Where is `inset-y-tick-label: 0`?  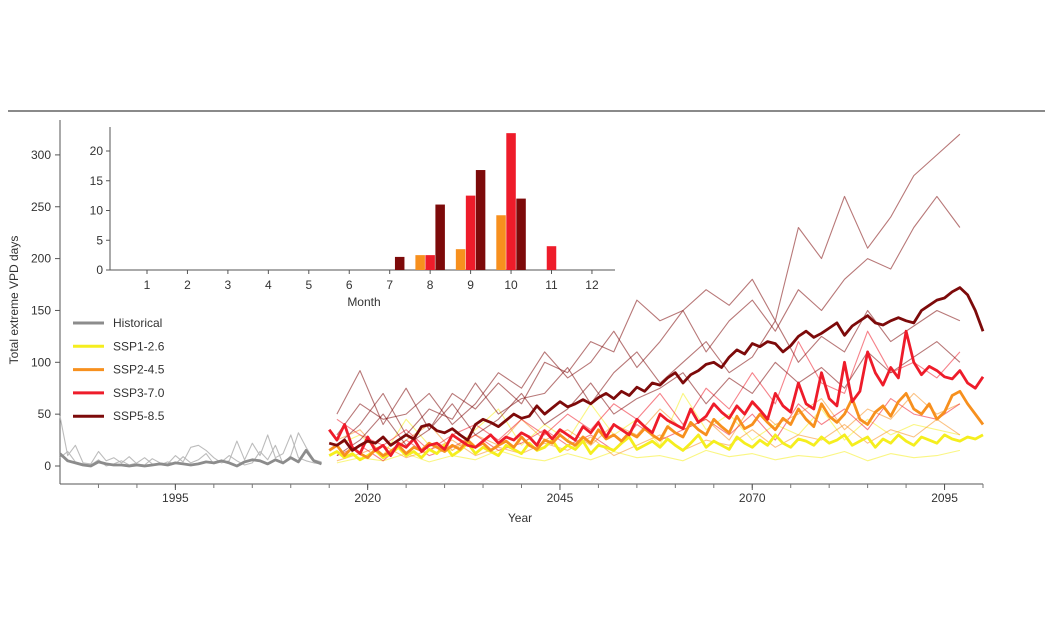
inset-y-tick-label: 0 is located at coordinates (99, 270).